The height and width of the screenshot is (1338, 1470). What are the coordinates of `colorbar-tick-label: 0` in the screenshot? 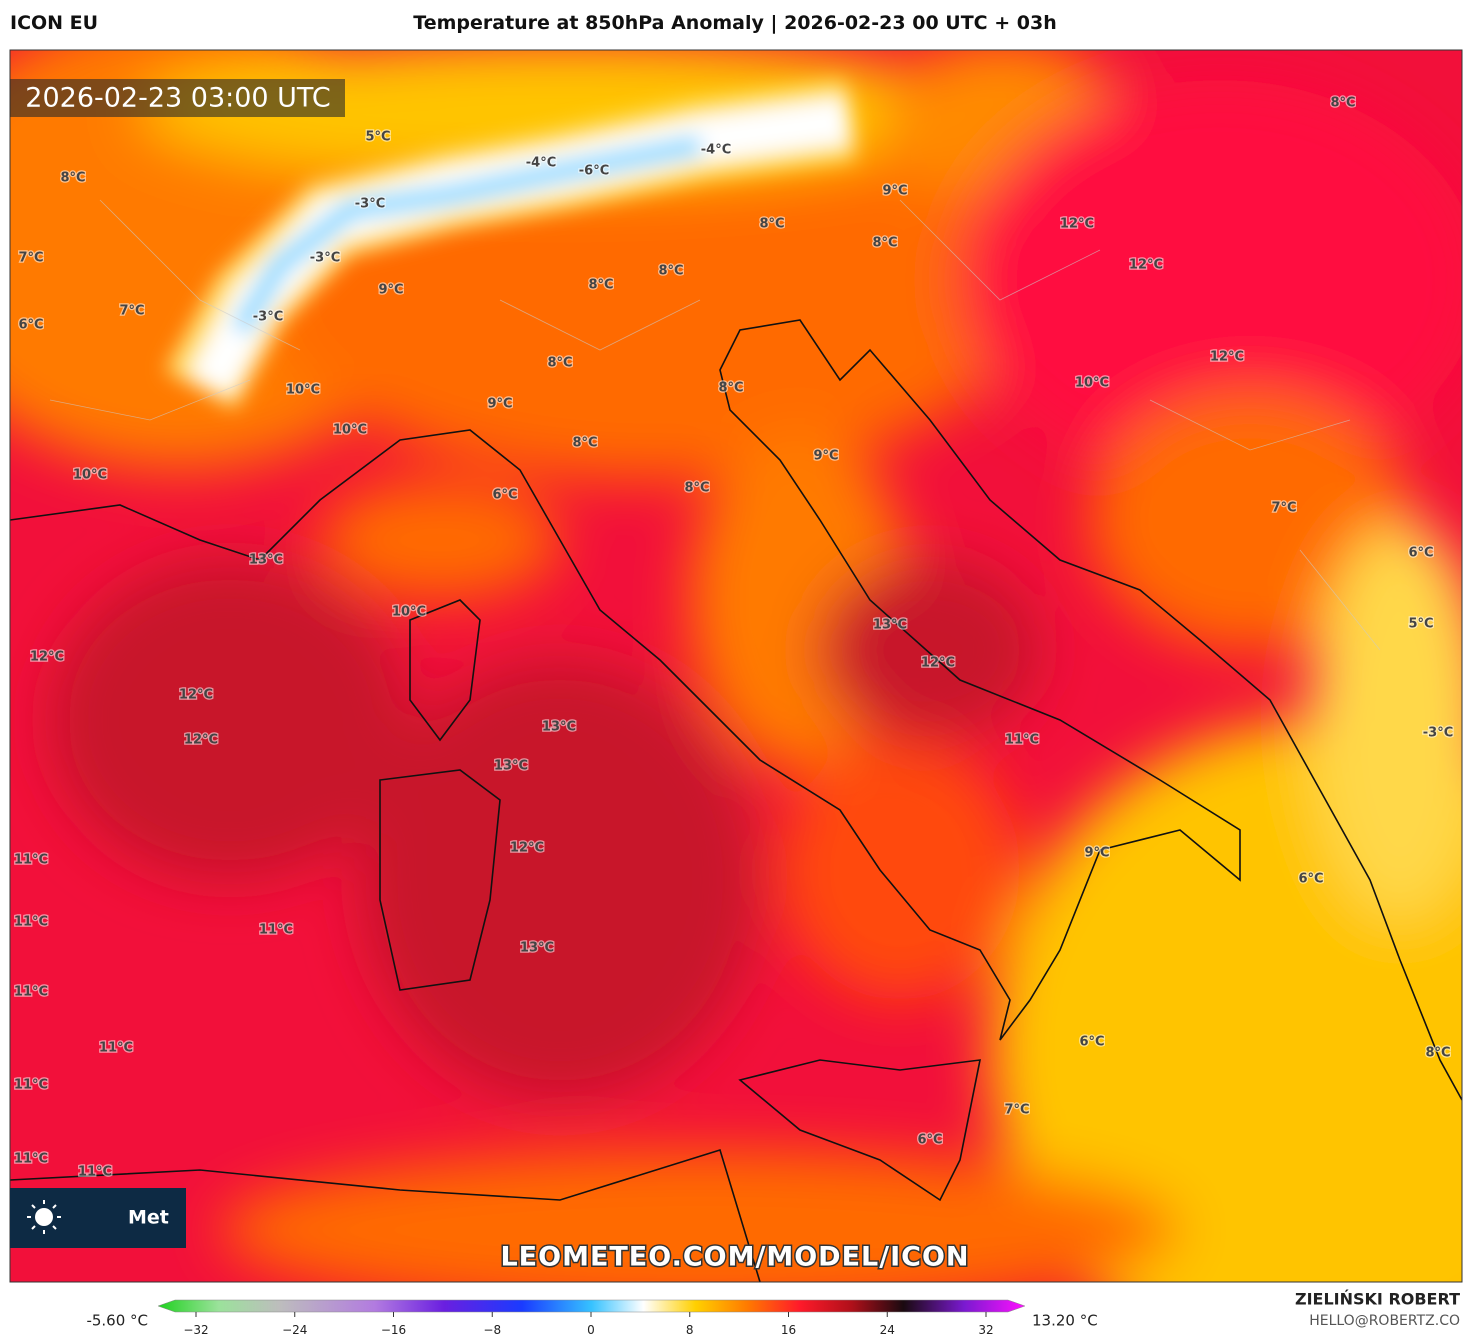 It's located at (591, 1330).